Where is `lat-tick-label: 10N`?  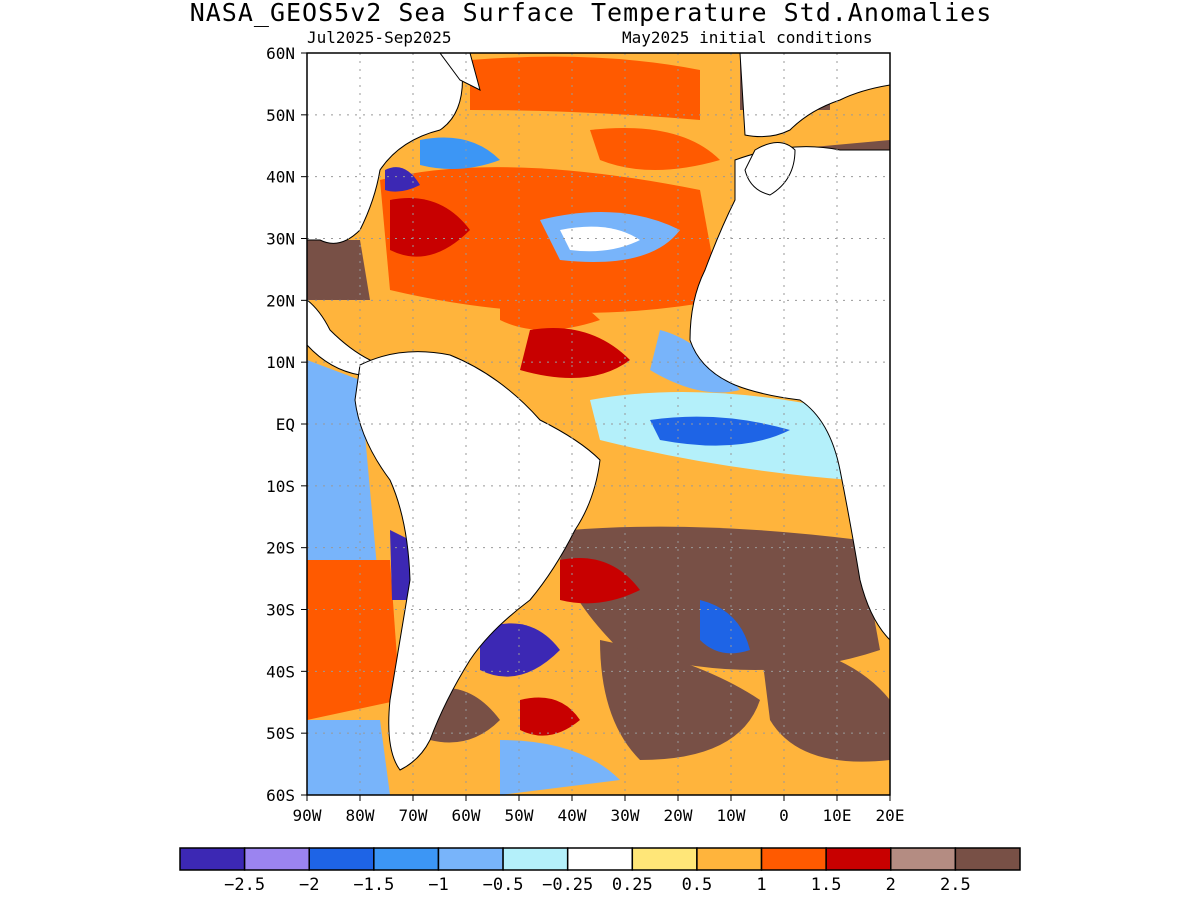 lat-tick-label: 10N is located at coordinates (280, 362).